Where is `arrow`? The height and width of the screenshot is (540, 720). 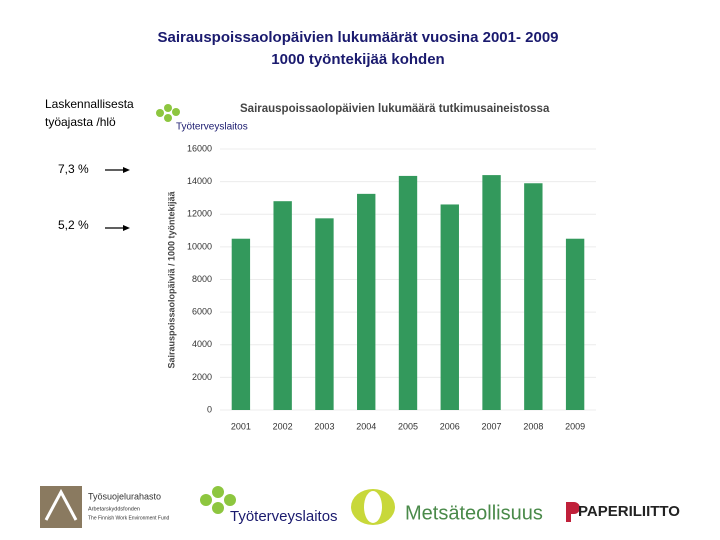
arrow is located at coordinates (117, 199).